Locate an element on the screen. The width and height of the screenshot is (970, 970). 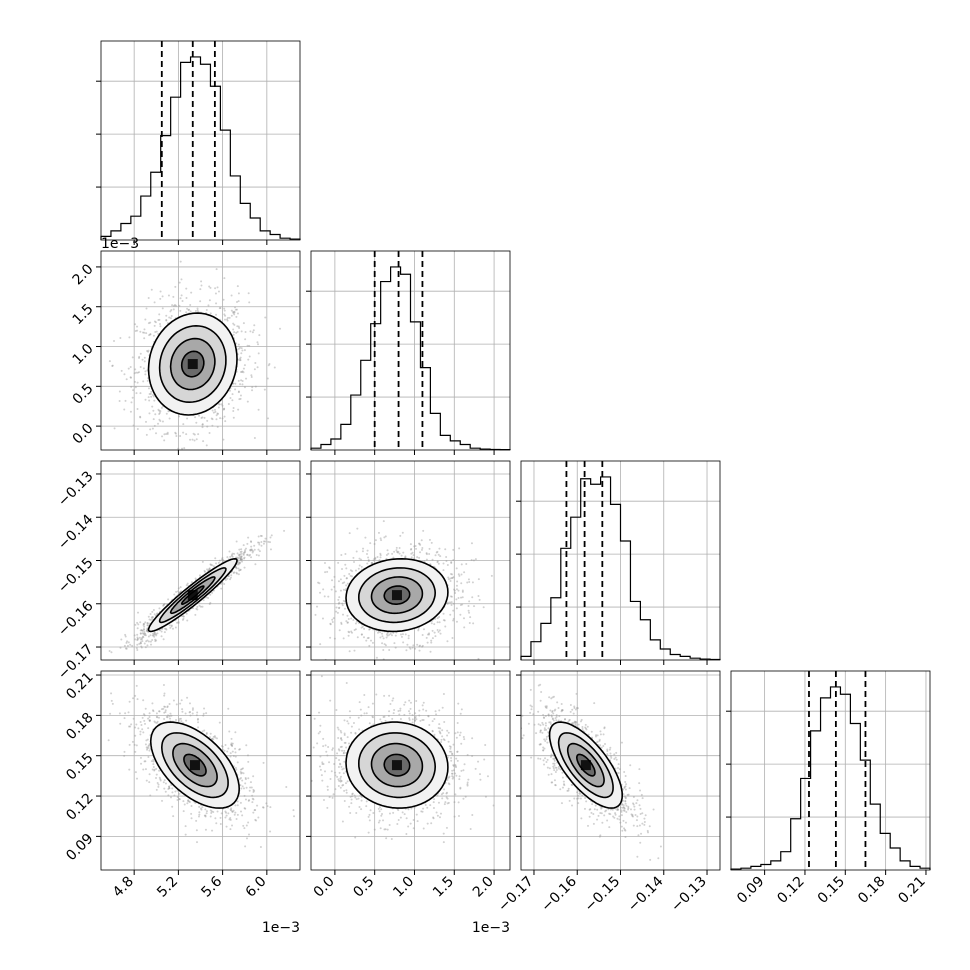
y-tick-label: 1.5 is located at coordinates (83, 314).